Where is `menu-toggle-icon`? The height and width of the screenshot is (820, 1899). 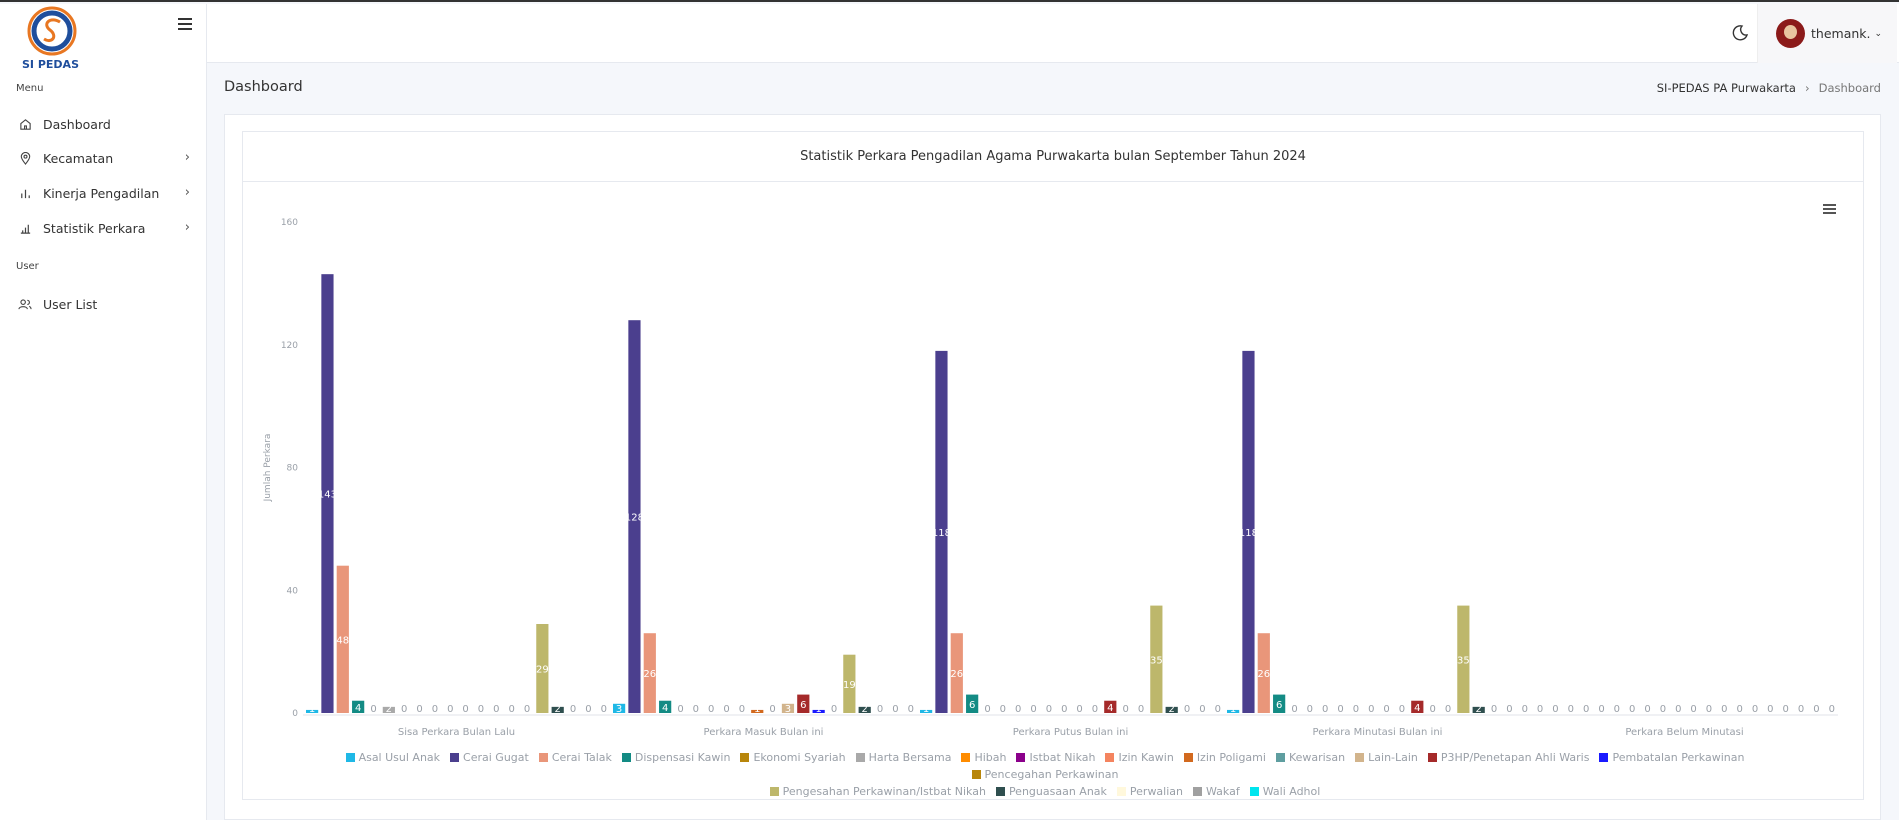 menu-toggle-icon is located at coordinates (185, 25).